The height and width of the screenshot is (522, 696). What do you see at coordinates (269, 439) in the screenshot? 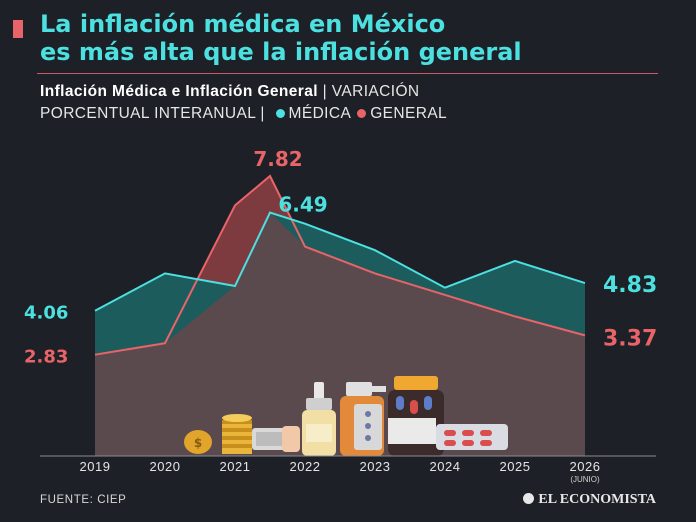
I see `banknote-roll-icon` at bounding box center [269, 439].